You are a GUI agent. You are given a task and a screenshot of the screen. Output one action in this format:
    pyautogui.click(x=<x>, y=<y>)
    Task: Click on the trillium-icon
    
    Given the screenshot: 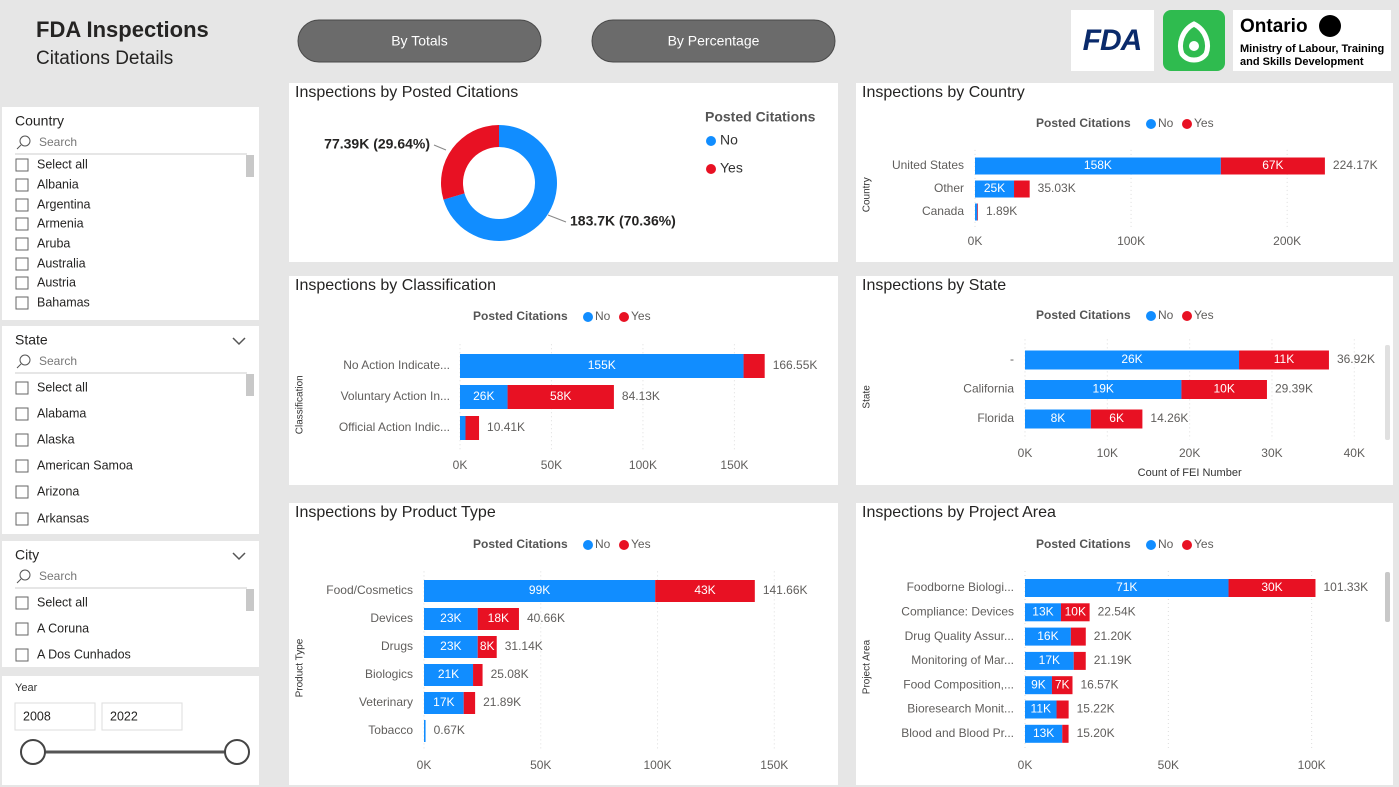 What is the action you would take?
    pyautogui.click(x=1194, y=42)
    